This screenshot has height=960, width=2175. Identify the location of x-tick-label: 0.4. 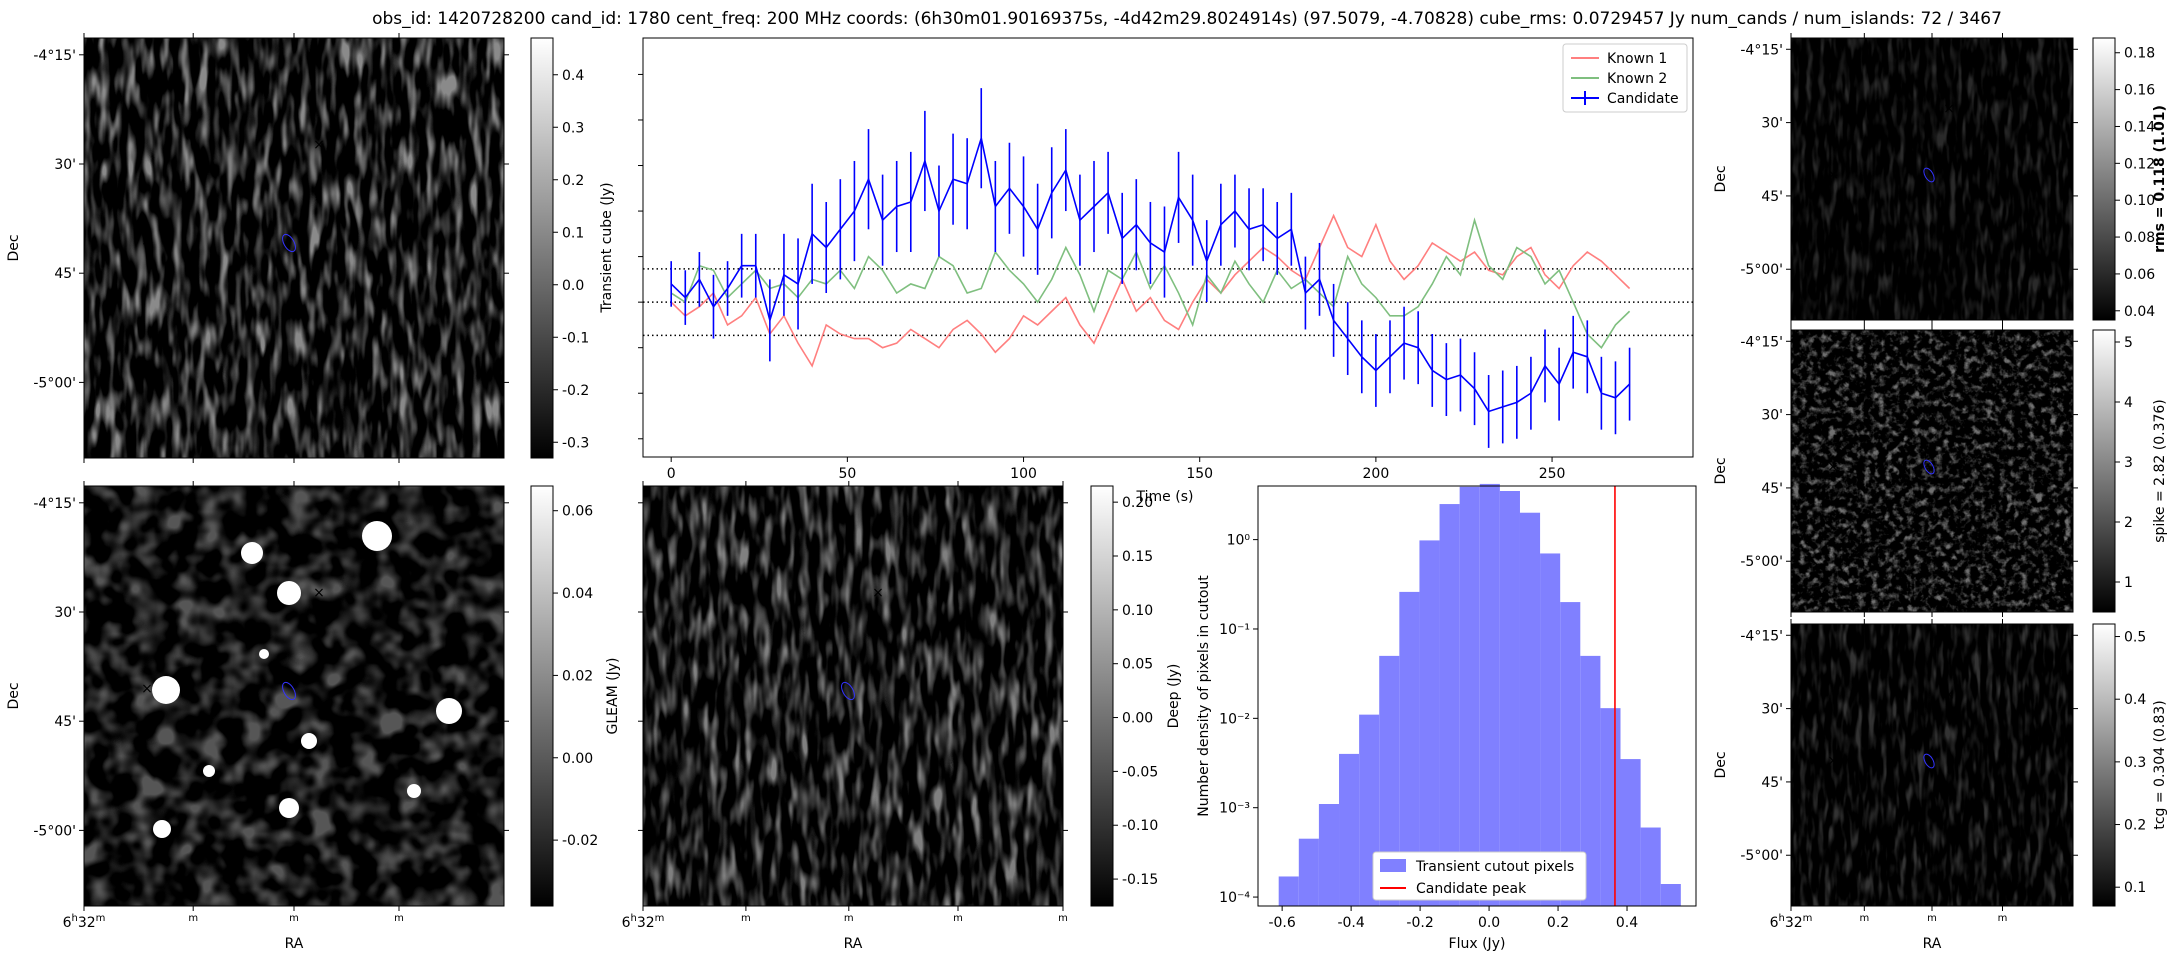
(1627, 923).